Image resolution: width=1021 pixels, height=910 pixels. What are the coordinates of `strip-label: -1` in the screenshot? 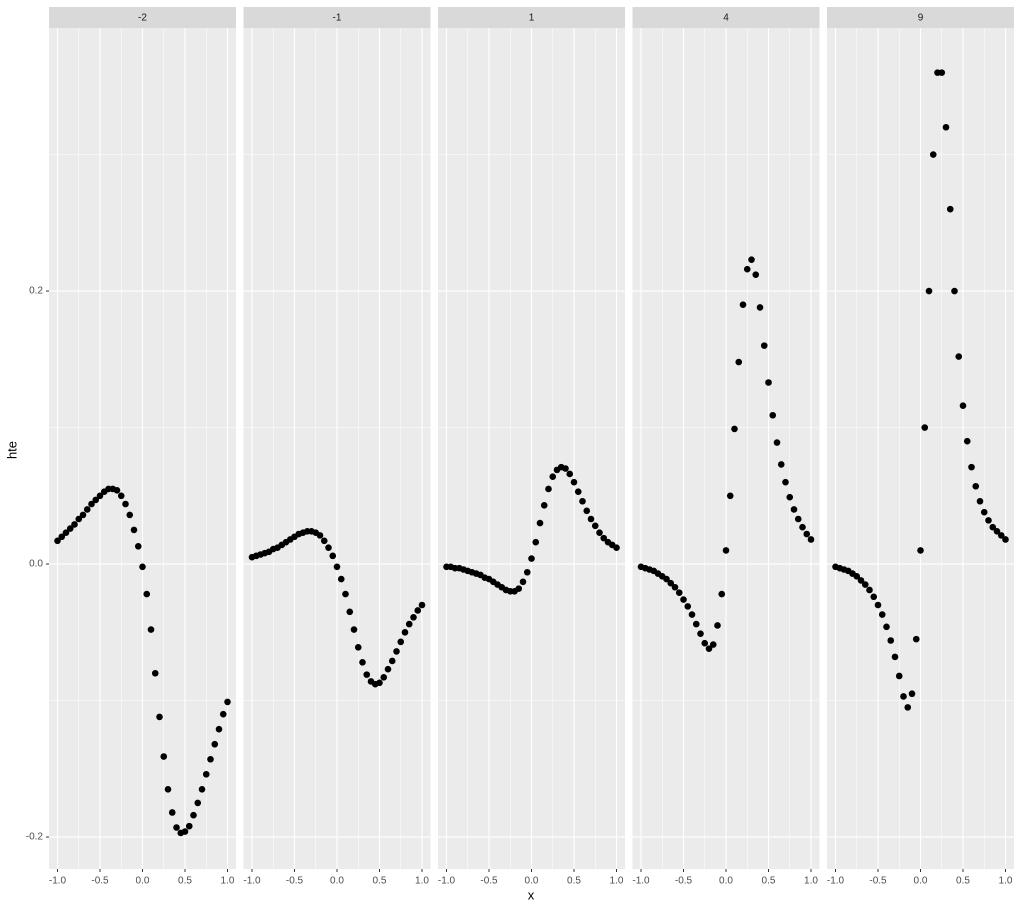 It's located at (337, 18).